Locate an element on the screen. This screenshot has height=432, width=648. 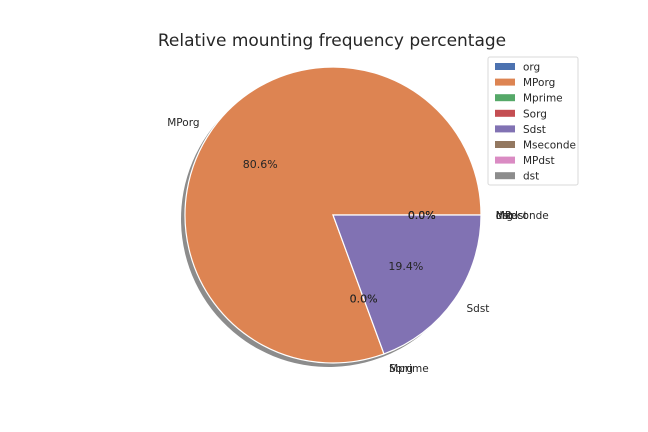
legend-item-dst: dst is located at coordinates (517, 177).